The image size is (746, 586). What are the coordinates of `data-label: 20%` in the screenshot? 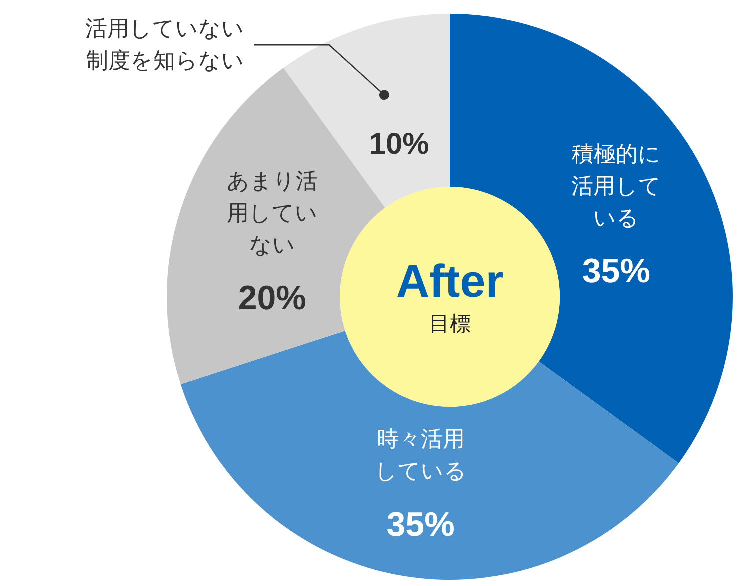 It's located at (272, 299).